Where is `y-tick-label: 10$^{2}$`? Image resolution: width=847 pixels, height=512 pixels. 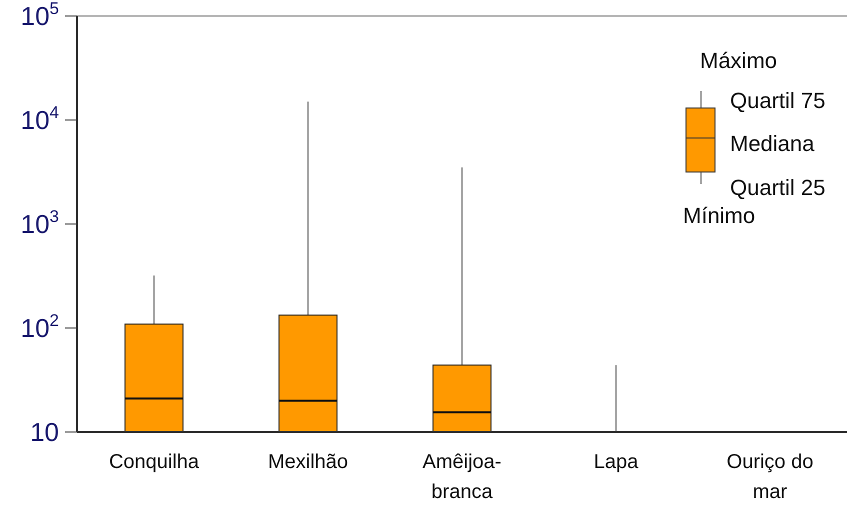 y-tick-label: 10$^{2}$ is located at coordinates (39, 326).